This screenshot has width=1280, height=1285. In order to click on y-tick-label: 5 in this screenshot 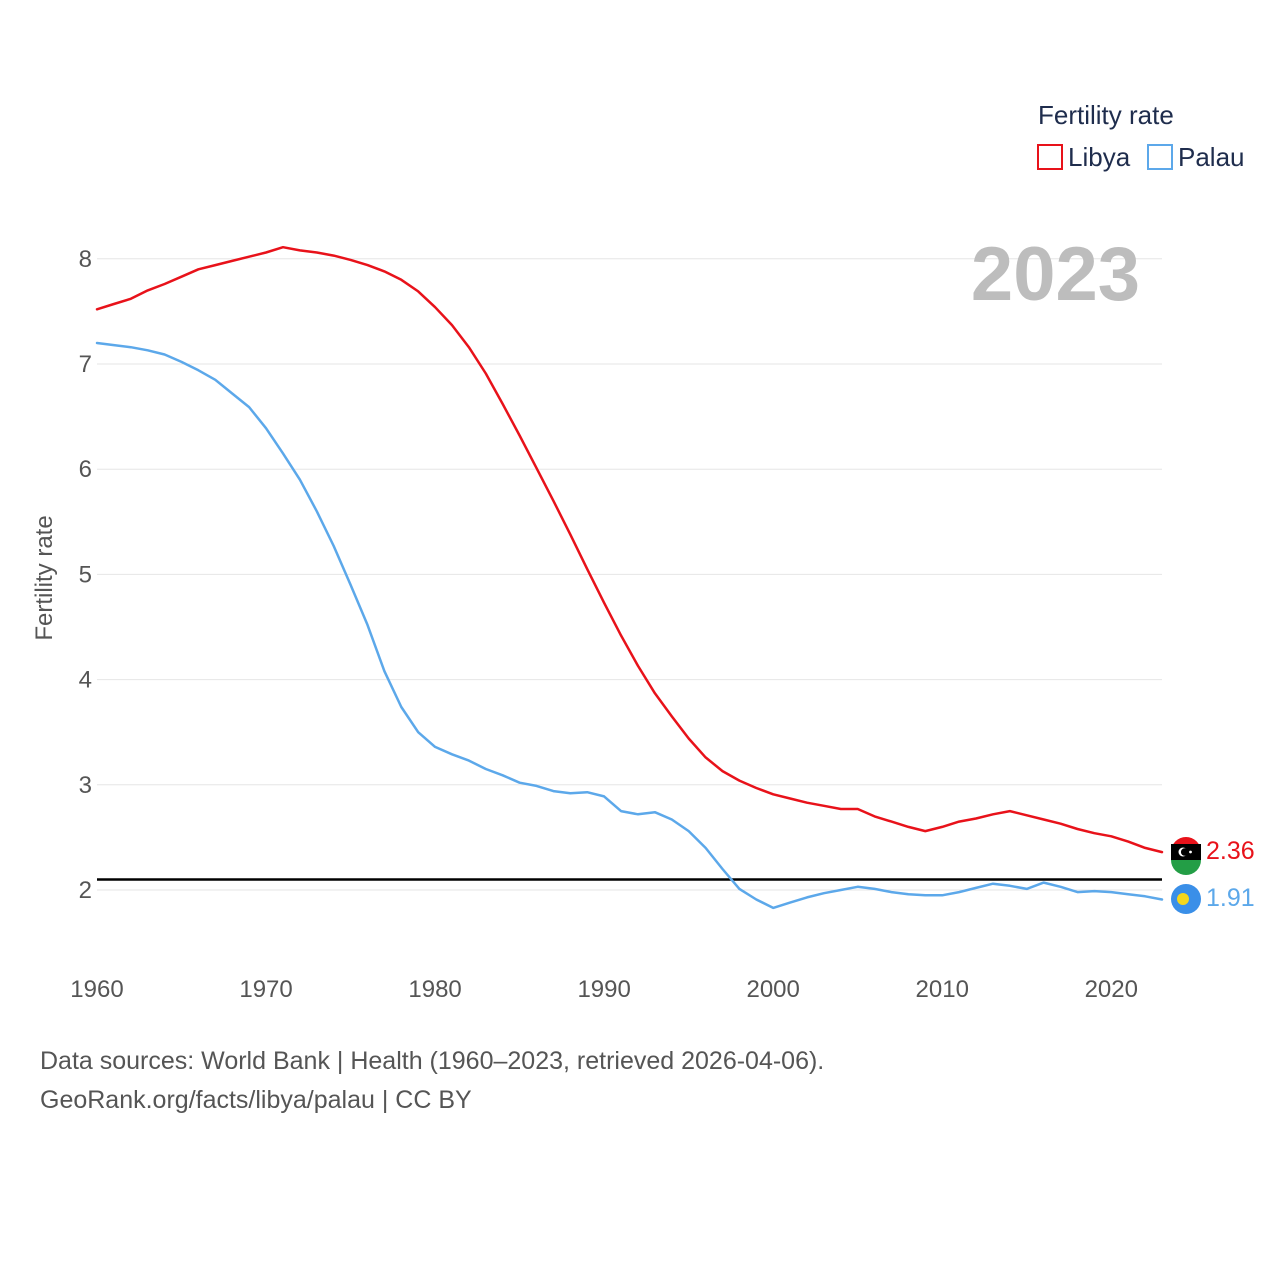, I will do `click(85, 574)`.